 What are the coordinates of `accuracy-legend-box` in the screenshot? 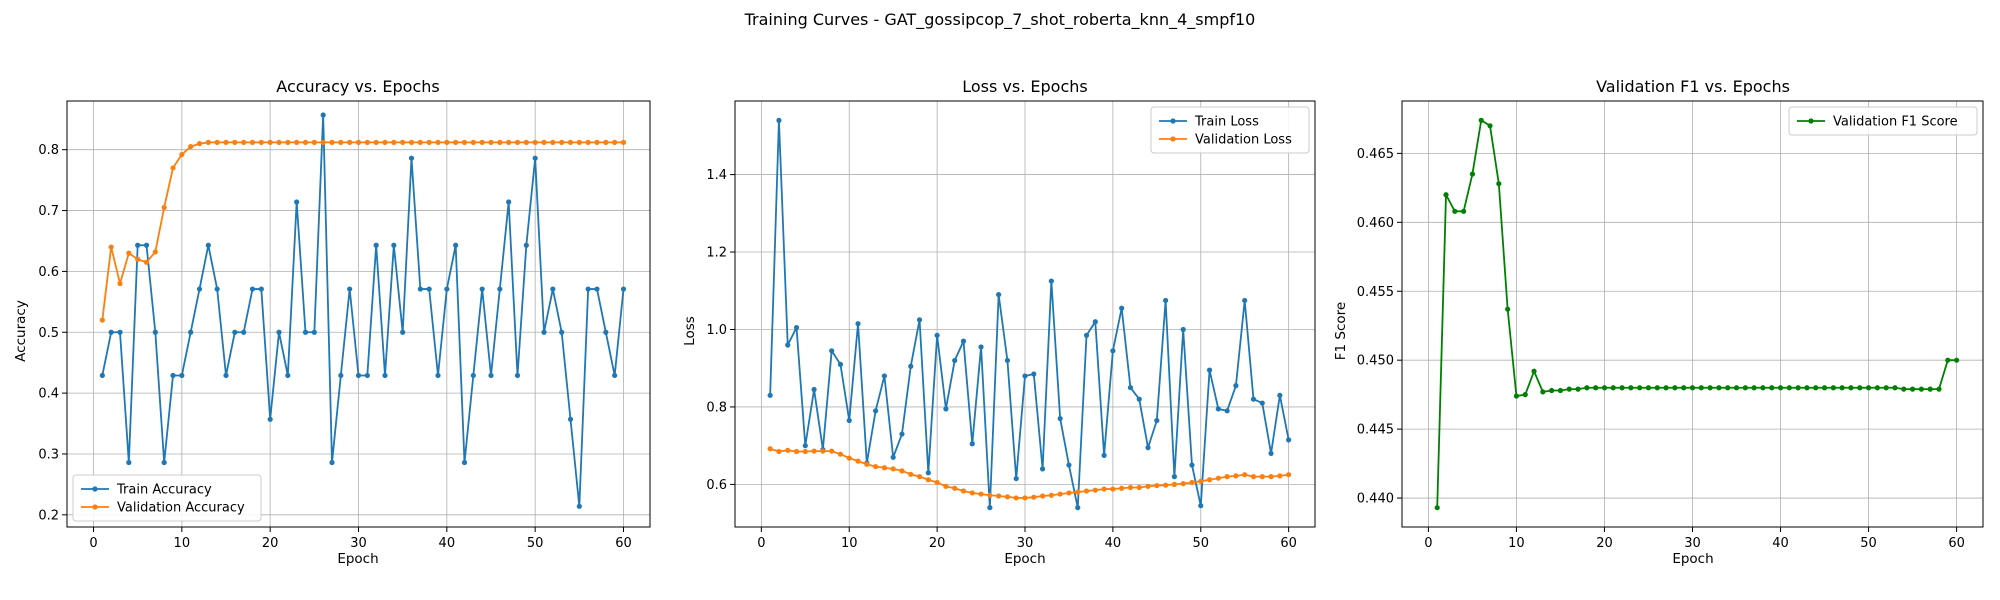 It's located at (167, 498).